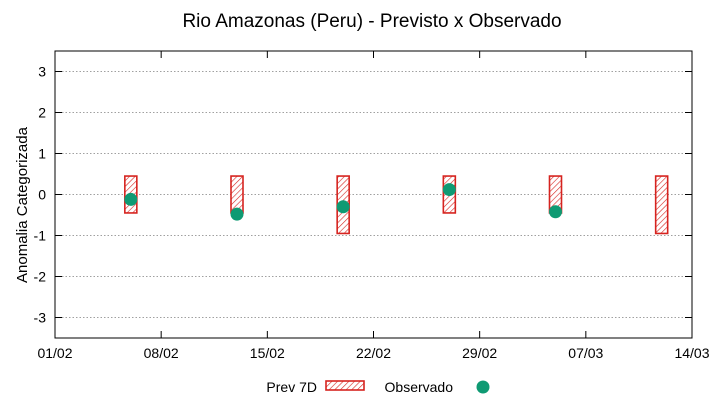 This screenshot has height=400, width=720. What do you see at coordinates (419, 387) in the screenshot?
I see `legend-label-observado: Observado` at bounding box center [419, 387].